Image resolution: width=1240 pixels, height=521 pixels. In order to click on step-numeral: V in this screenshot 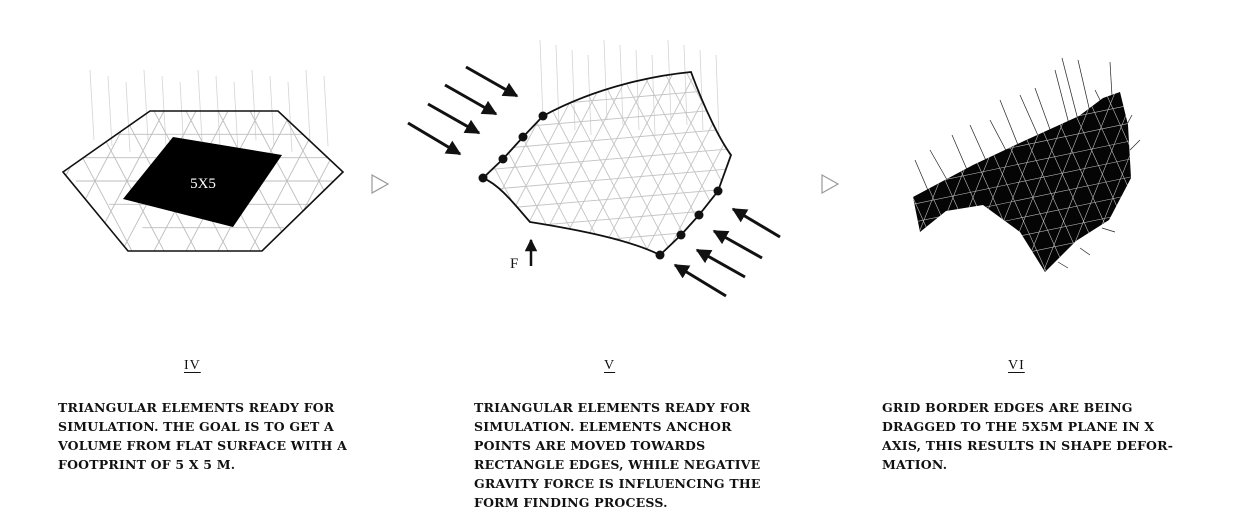, I will do `click(610, 365)`.